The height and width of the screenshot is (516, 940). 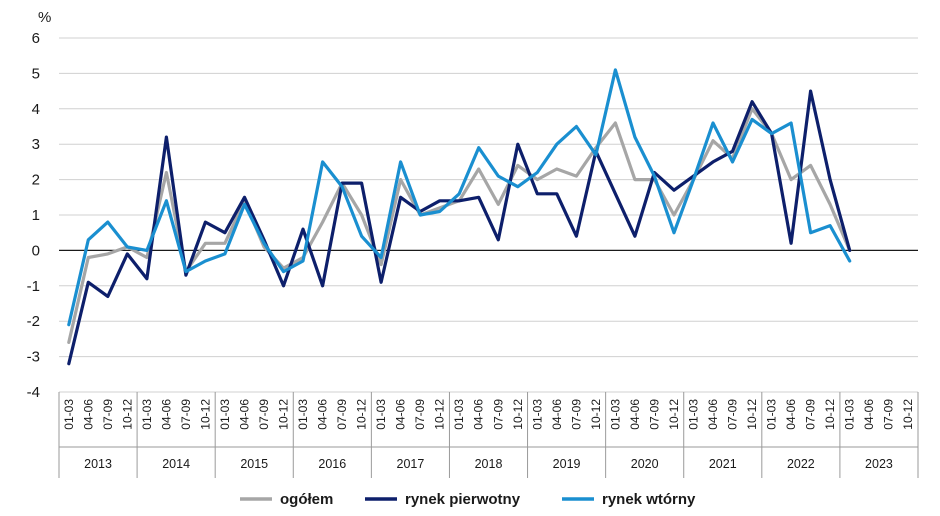 I want to click on year-label: 2016, so click(x=332, y=464).